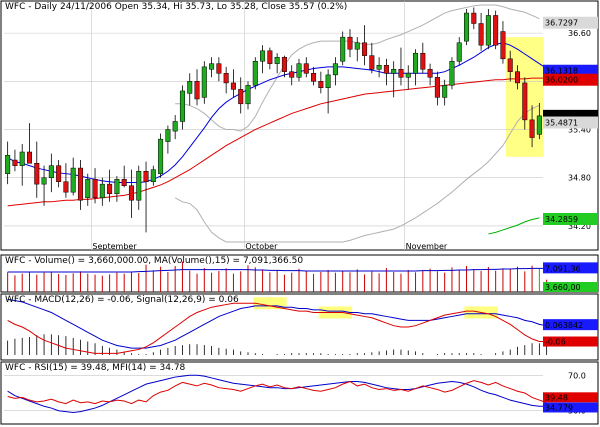 Image resolution: width=600 pixels, height=427 pixels. Describe the element at coordinates (514, 226) in the screenshot. I see `moving-average-green-line` at that location.